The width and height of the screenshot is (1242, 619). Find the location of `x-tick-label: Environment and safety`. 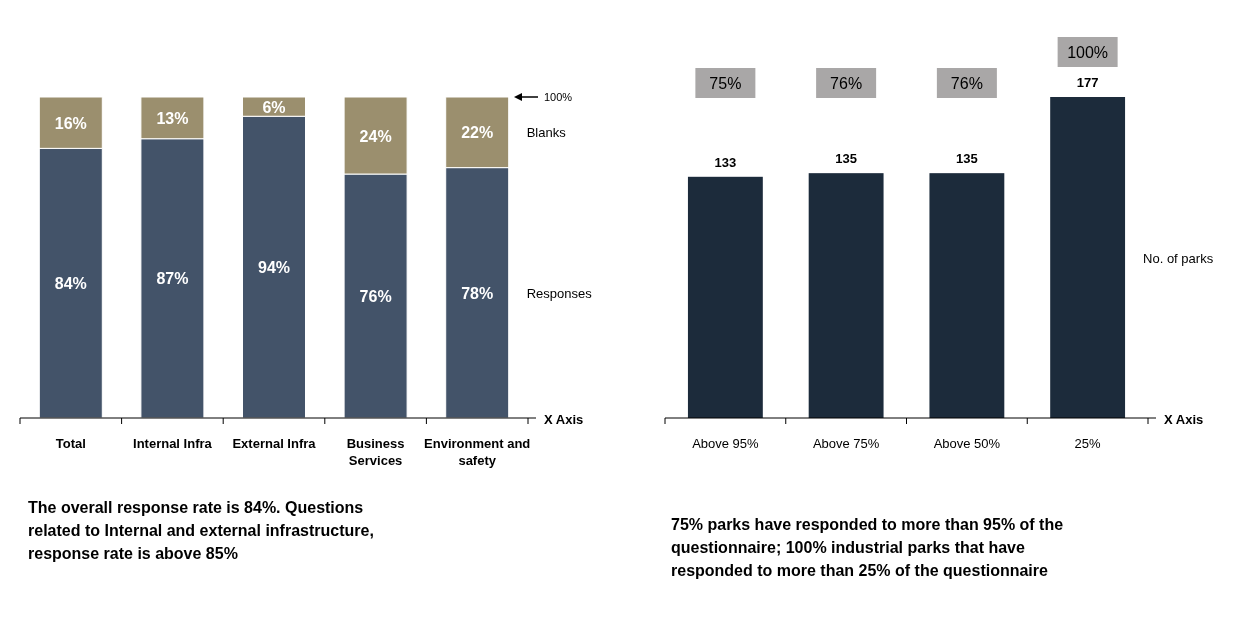

x-tick-label: Environment and safety is located at coordinates (477, 452).